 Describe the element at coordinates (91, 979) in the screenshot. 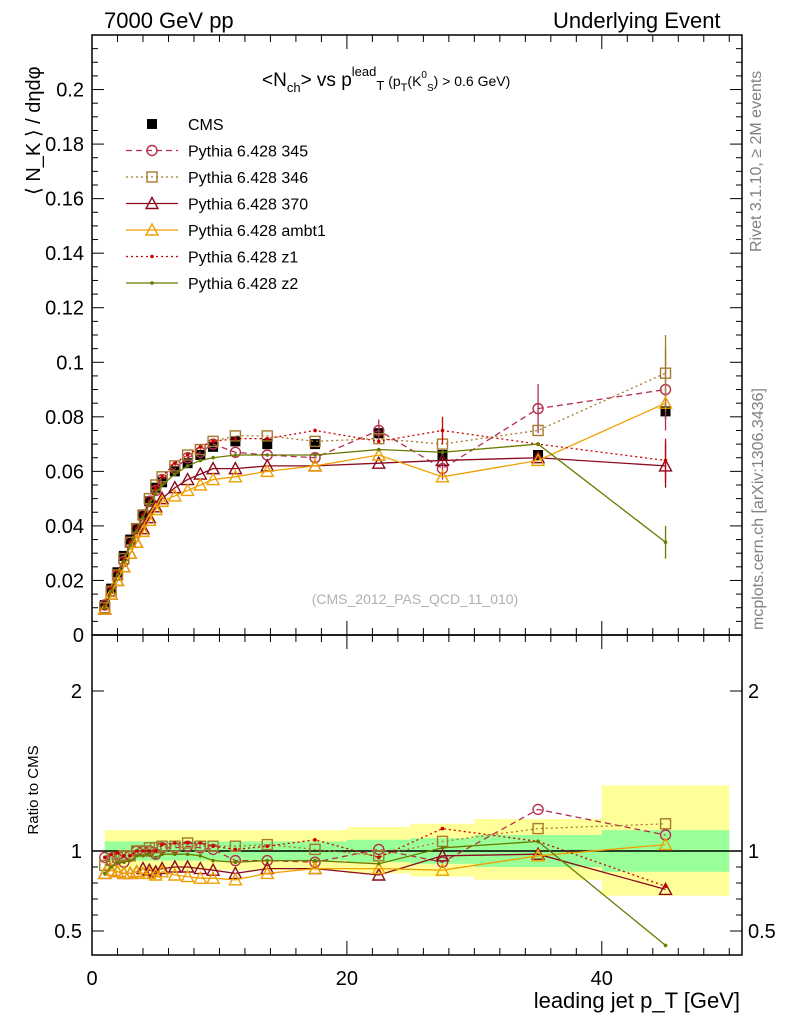

I see `x-tick-label: 0` at that location.